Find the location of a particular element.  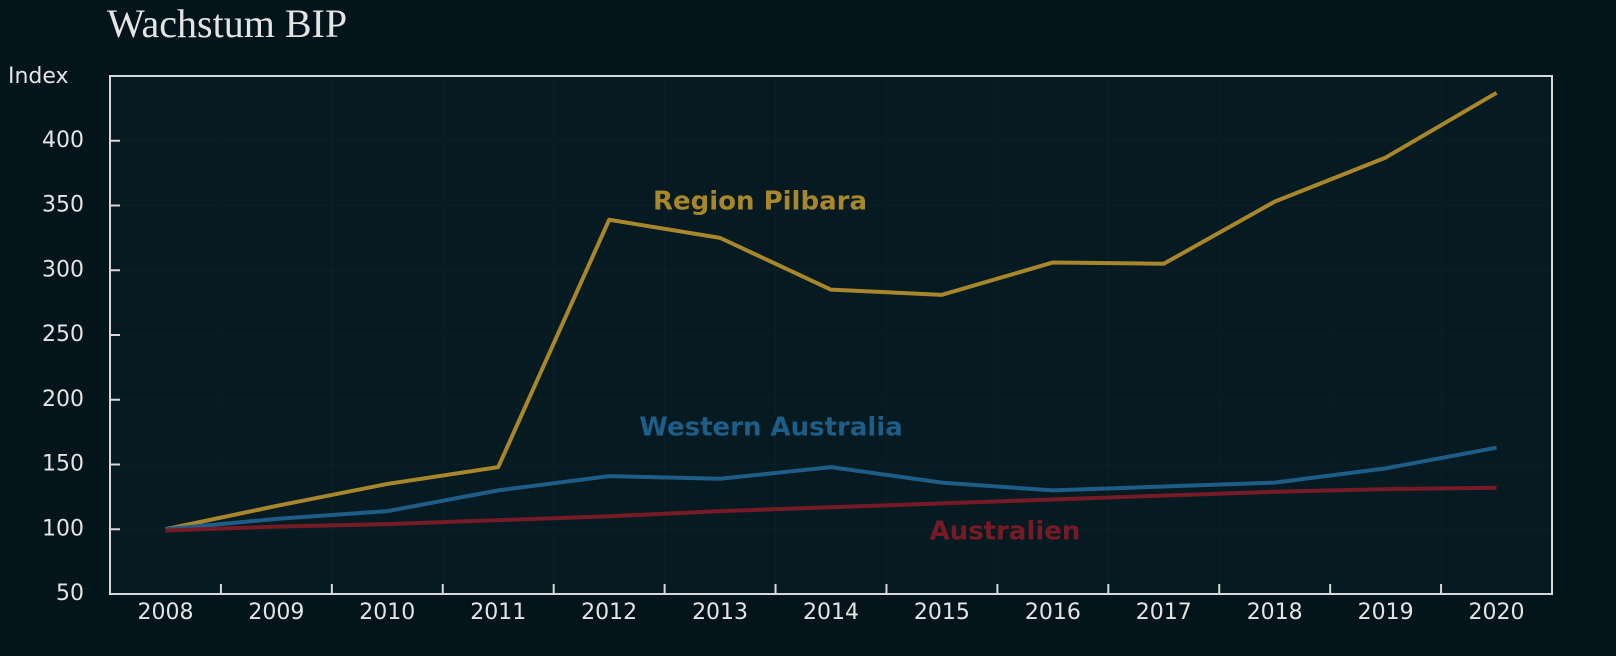

series-label: Western Australia is located at coordinates (771, 428).